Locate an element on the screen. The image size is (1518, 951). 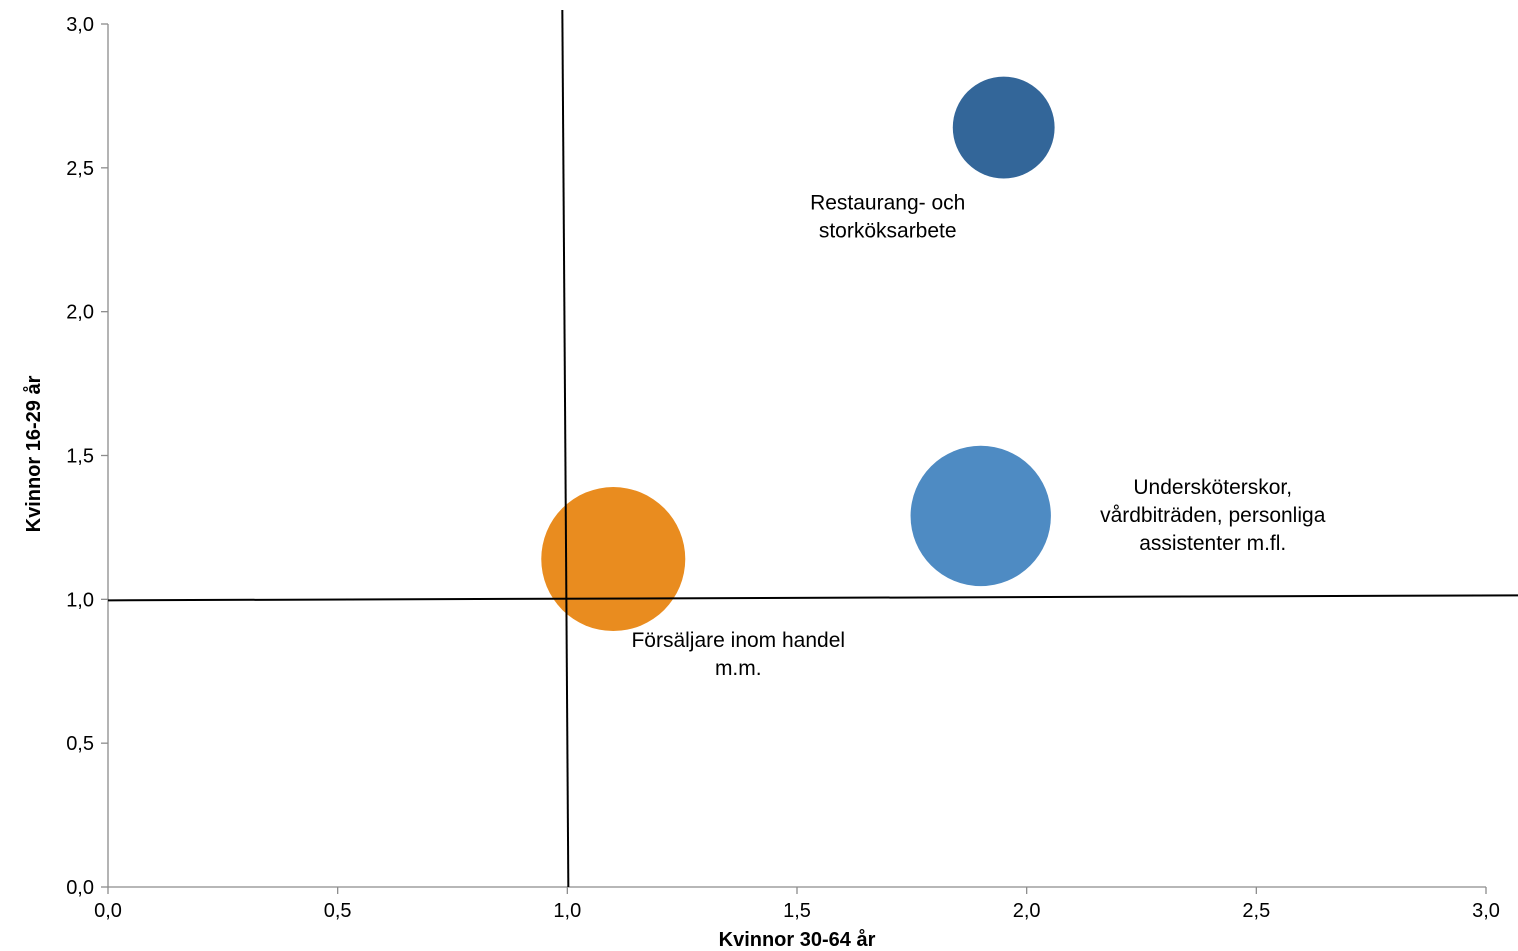
bubble-label-3: Försäljare inom handel m.m. is located at coordinates (738, 654).